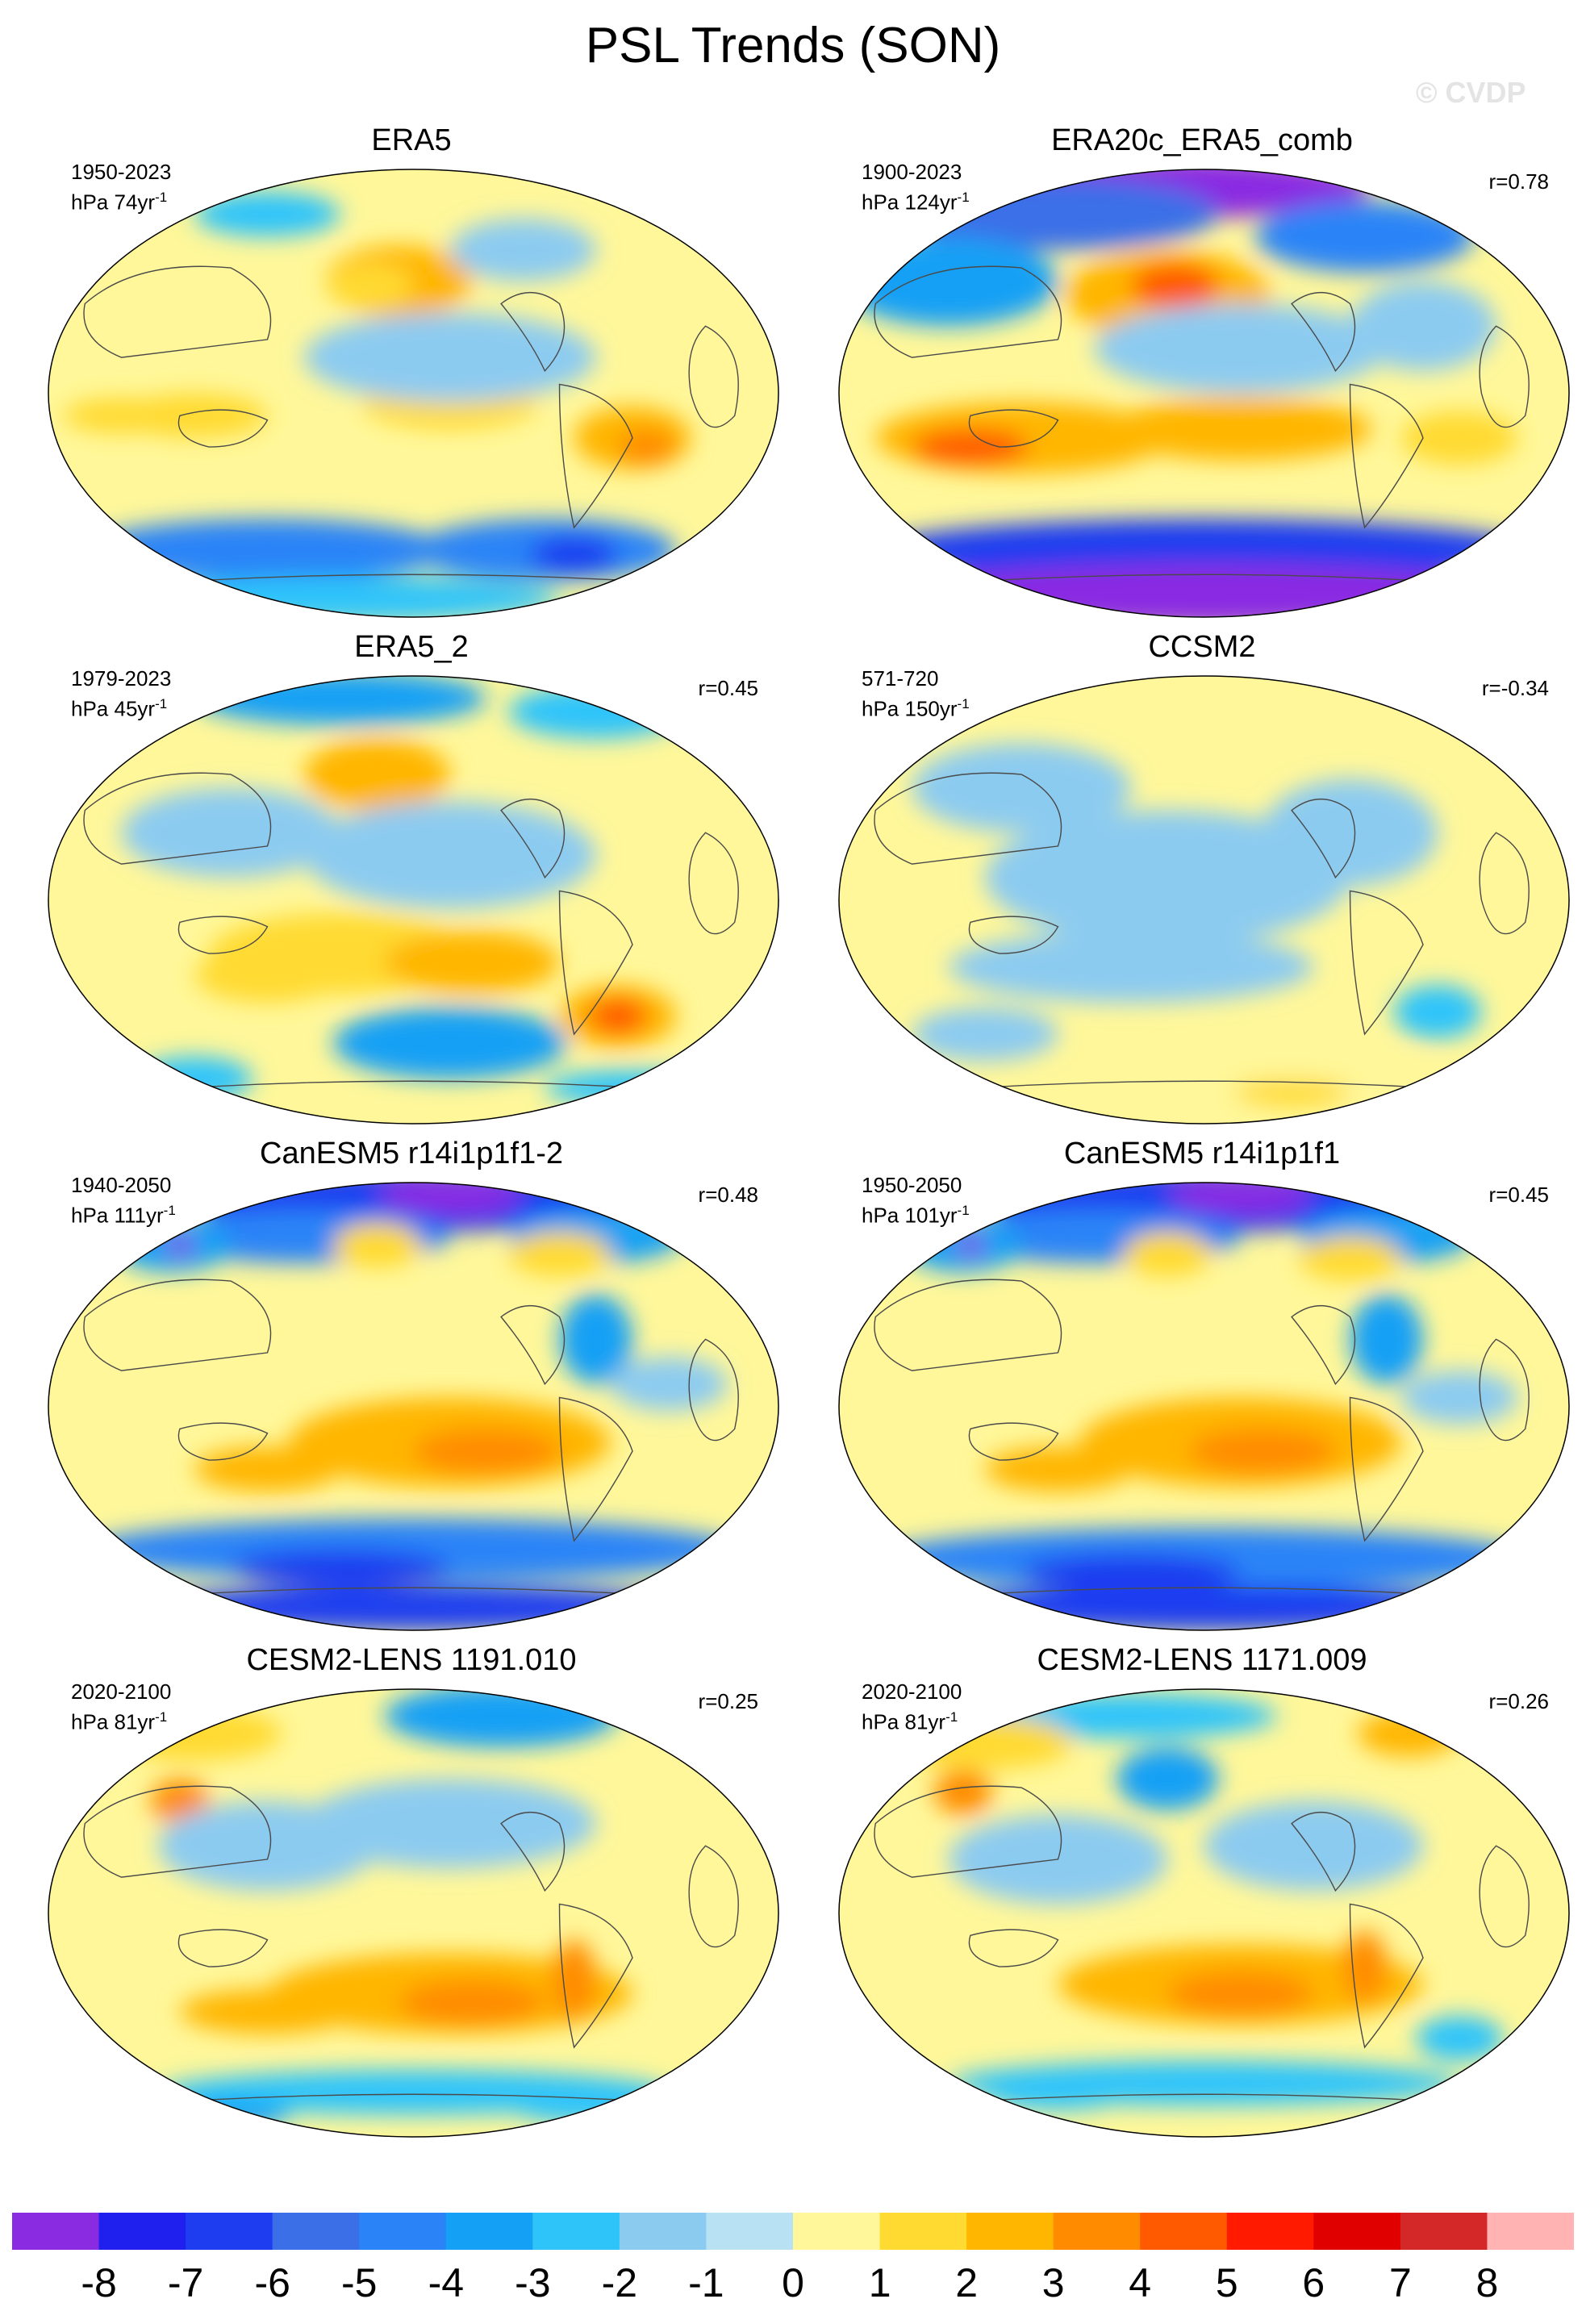 Image resolution: width=1586 pixels, height=2324 pixels. I want to click on map-background-field, so click(413, 1913).